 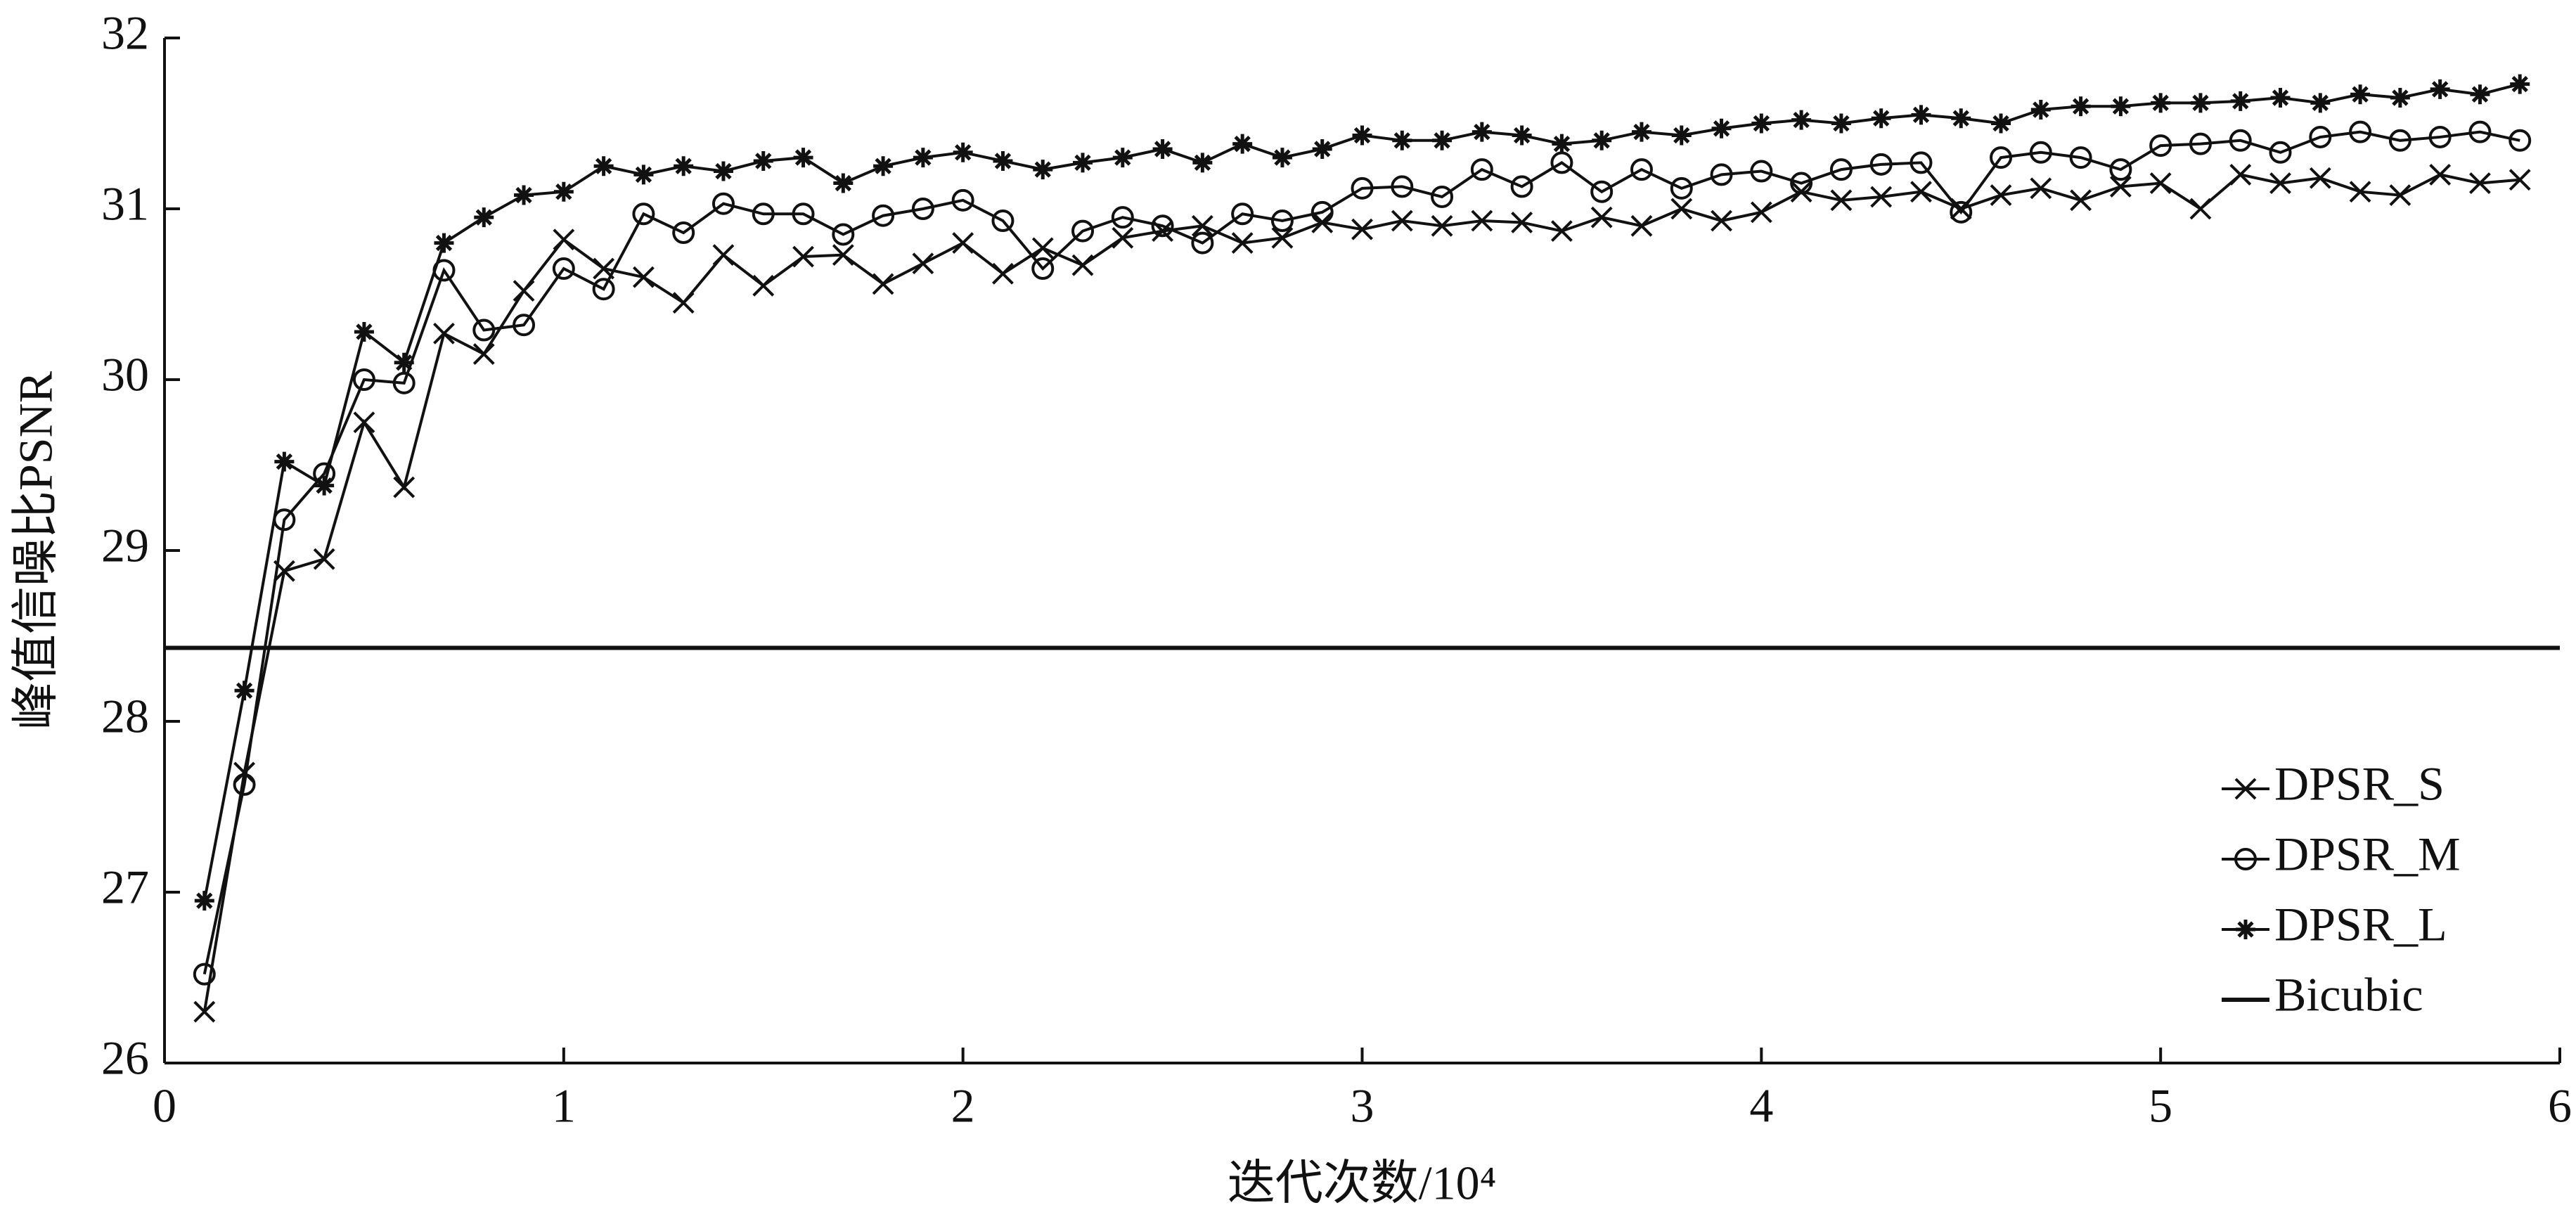 I want to click on y-tick-label: 28, so click(x=125, y=716).